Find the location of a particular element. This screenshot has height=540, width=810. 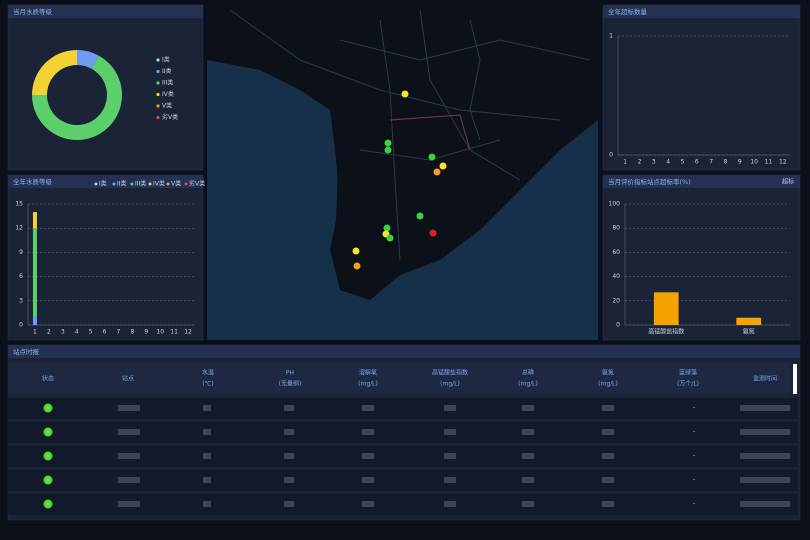

x-tick-label: 7 is located at coordinates (711, 162).